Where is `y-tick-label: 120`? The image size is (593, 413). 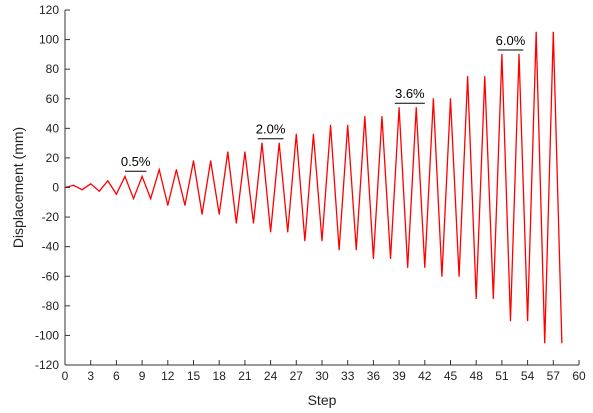
y-tick-label: 120 is located at coordinates (49, 10).